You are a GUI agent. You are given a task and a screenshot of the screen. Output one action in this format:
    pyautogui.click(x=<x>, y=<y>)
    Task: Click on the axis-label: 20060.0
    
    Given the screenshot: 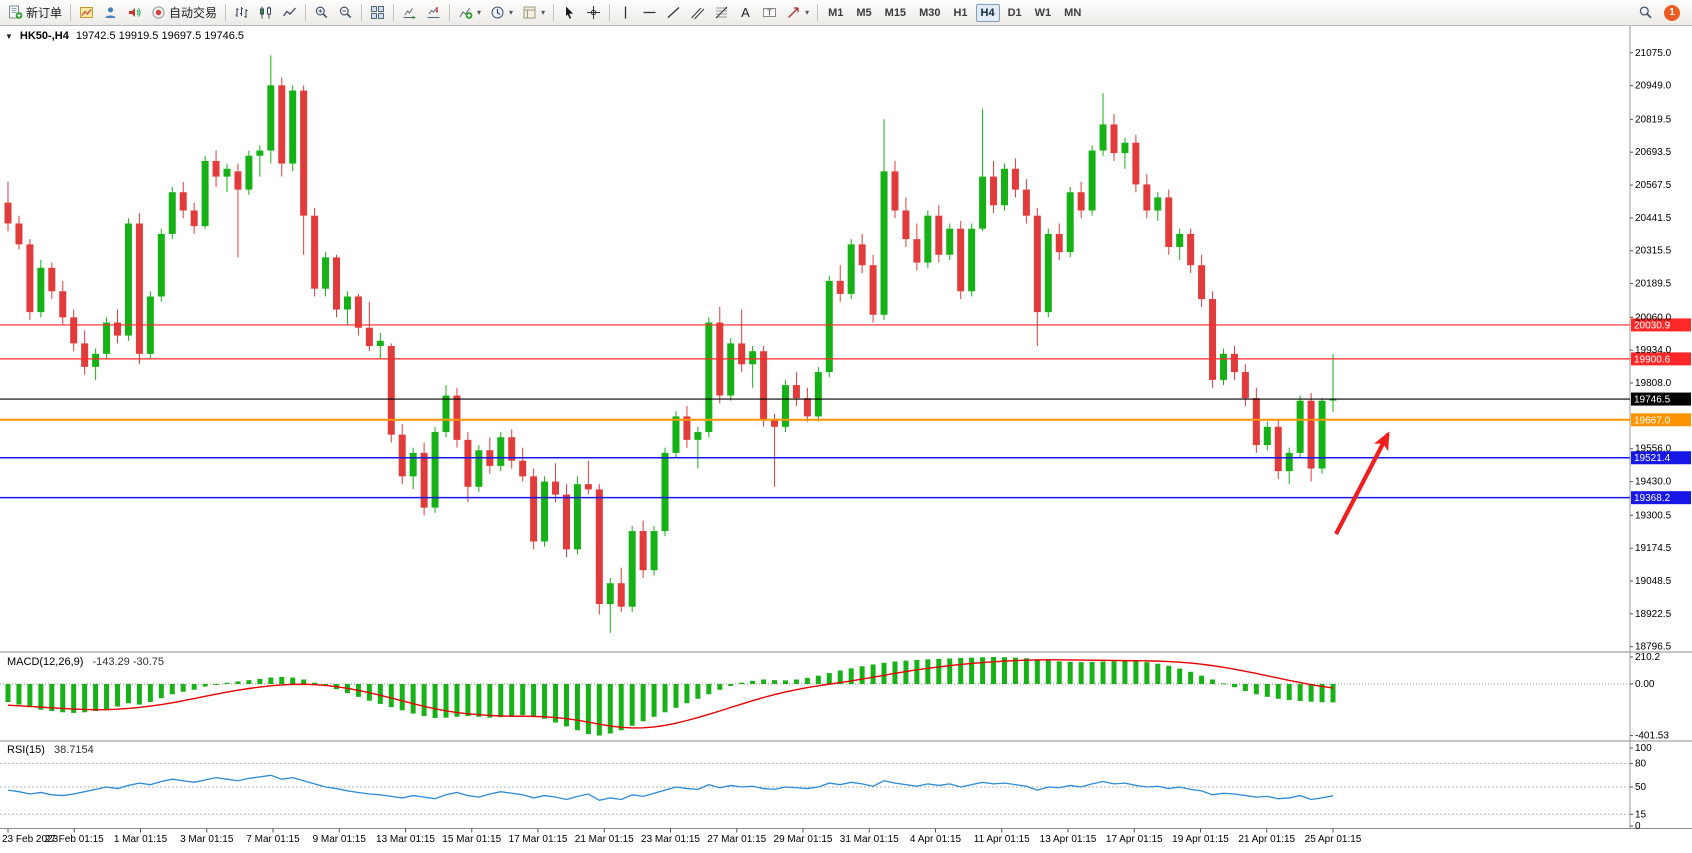 What is the action you would take?
    pyautogui.click(x=1653, y=317)
    